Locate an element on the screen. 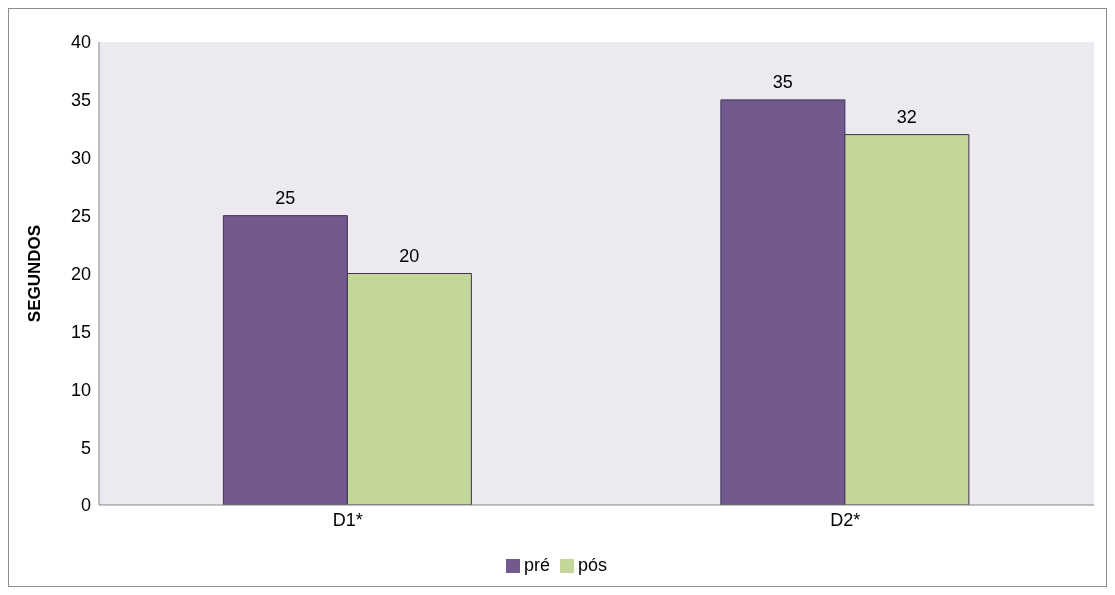  y-tick-label: 20 is located at coordinates (80, 273).